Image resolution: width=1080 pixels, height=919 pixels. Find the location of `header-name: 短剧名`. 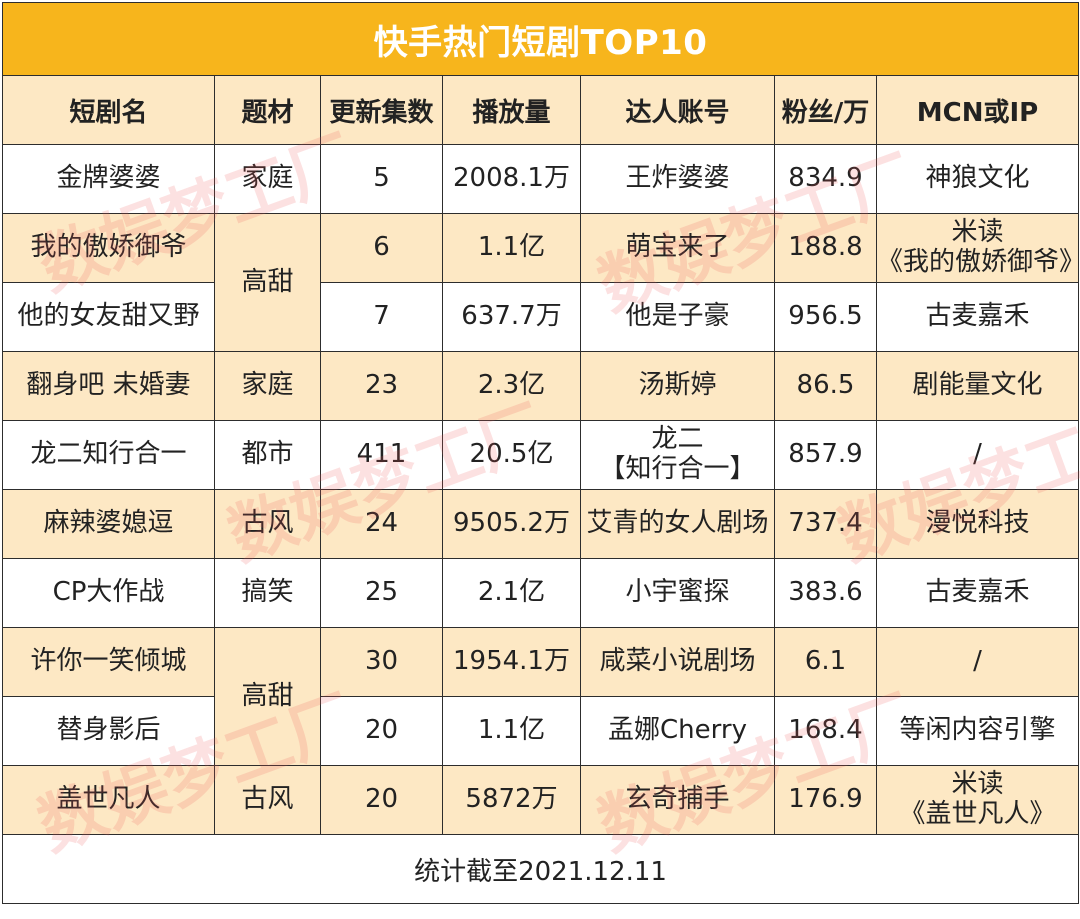

header-name: 短剧名 is located at coordinates (108, 110).